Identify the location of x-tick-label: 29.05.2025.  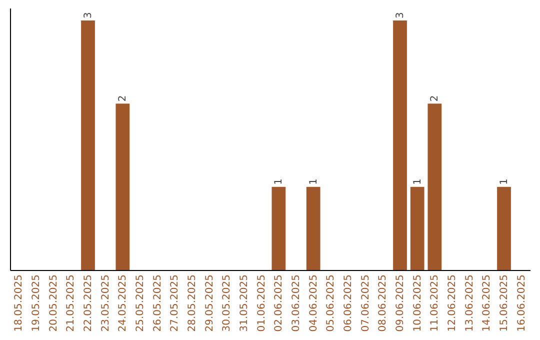
(210, 303).